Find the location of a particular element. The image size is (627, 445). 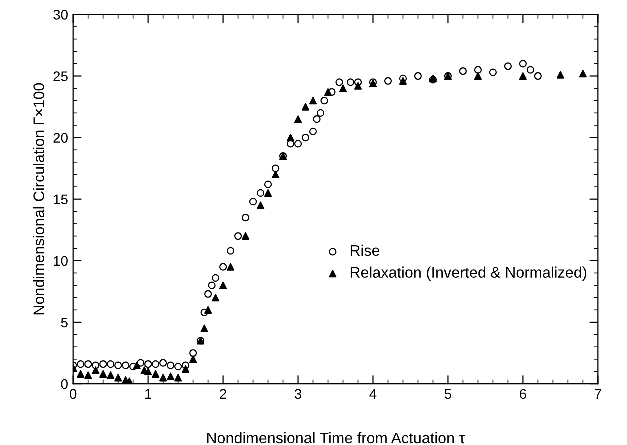

x-tick-label: 2 is located at coordinates (223, 394).